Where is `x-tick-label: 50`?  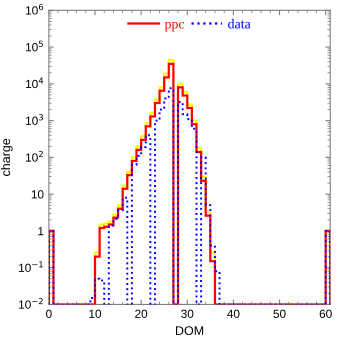 x-tick-label: 50 is located at coordinates (279, 314).